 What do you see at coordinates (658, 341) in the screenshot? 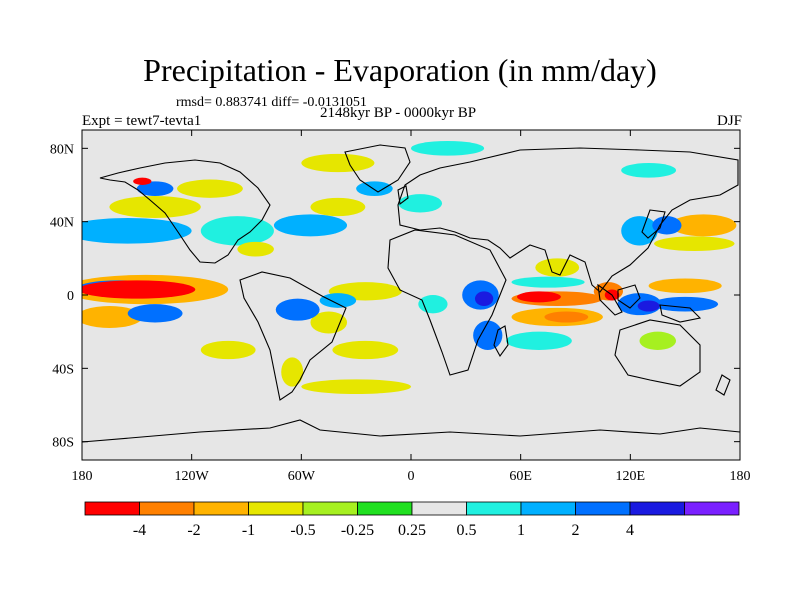
I see `field-australia-dry` at bounding box center [658, 341].